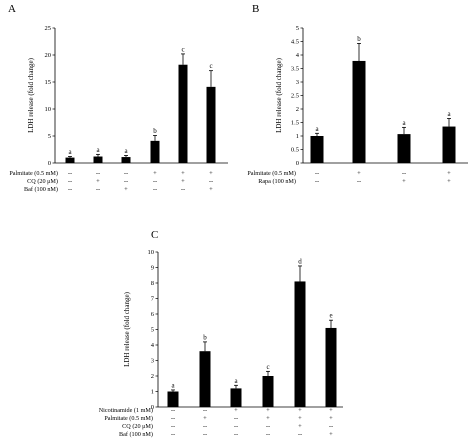  Describe the element at coordinates (153, 299) in the screenshot. I see `y-tick-label: 7` at that location.